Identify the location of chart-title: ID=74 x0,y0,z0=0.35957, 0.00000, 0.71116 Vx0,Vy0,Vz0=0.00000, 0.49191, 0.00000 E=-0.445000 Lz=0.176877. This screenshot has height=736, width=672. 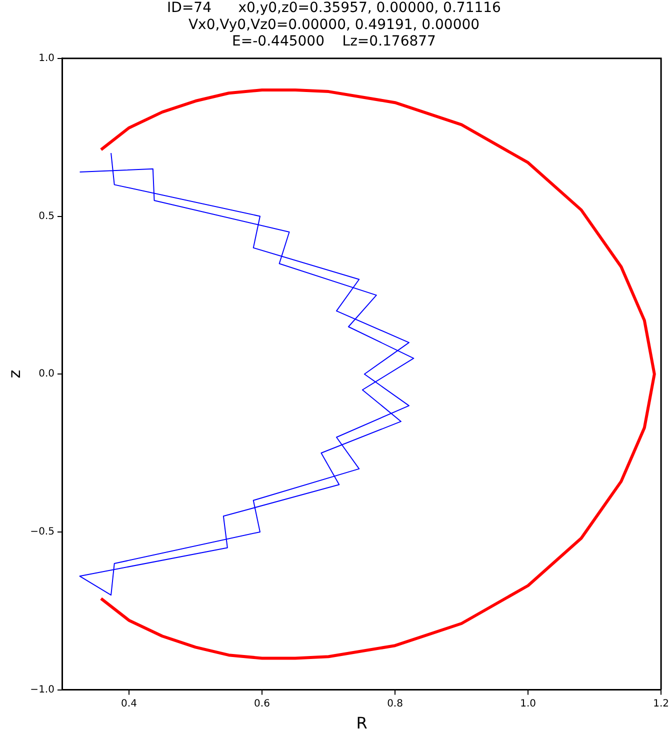
(334, 25).